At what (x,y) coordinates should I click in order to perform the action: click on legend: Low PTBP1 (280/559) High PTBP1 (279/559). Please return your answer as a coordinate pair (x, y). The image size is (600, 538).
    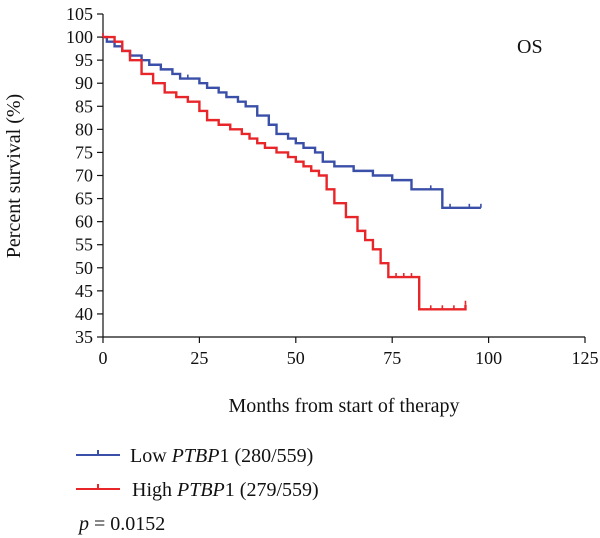
    Looking at the image, I should click on (197, 473).